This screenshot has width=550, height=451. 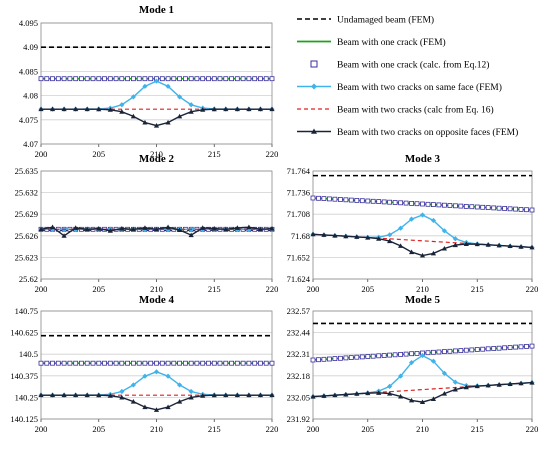 I want to click on legend-label: Beam with one crack (calc. from Eq.12), so click(x=413, y=64).